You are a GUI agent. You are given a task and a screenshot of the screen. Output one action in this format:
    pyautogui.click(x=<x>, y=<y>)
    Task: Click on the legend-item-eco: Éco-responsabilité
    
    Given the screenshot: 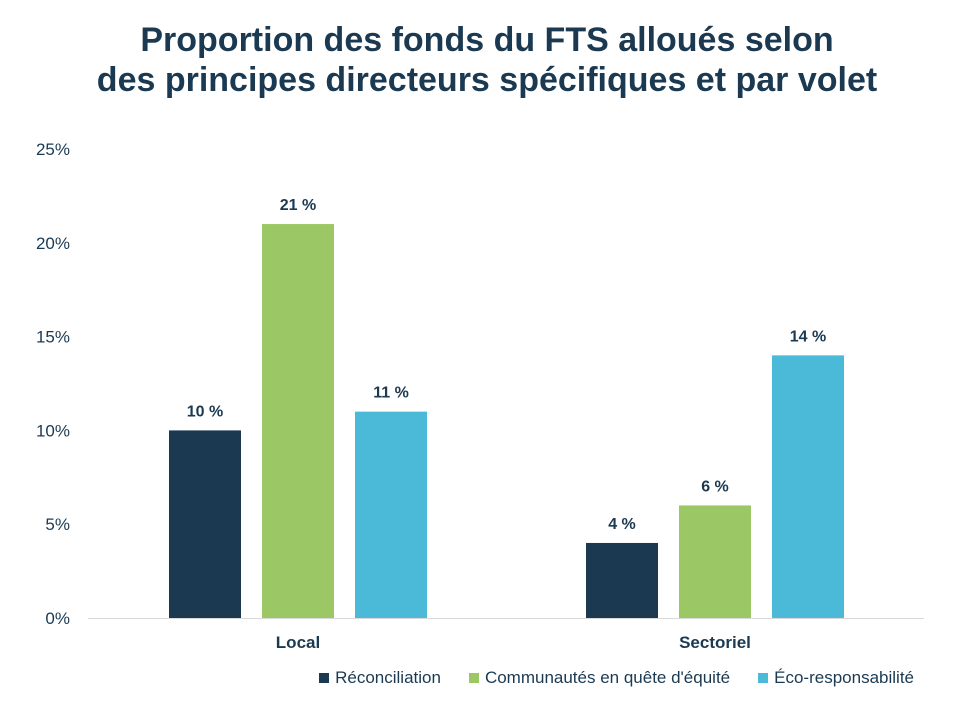 What is the action you would take?
    pyautogui.click(x=836, y=678)
    